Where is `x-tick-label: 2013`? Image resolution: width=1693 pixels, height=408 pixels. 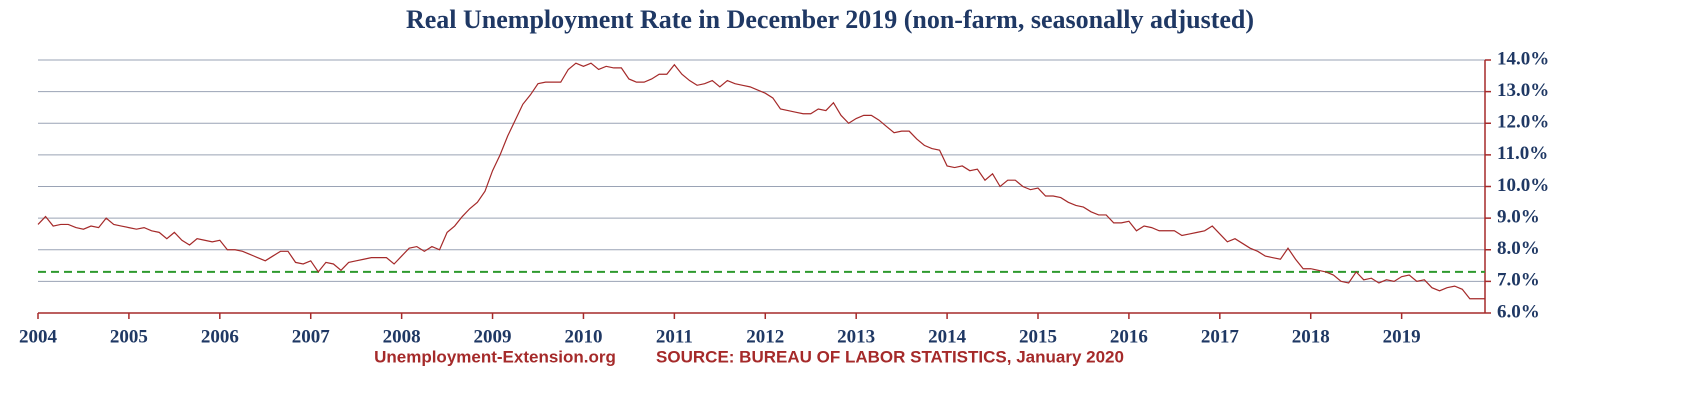
x-tick-label: 2013 is located at coordinates (856, 336).